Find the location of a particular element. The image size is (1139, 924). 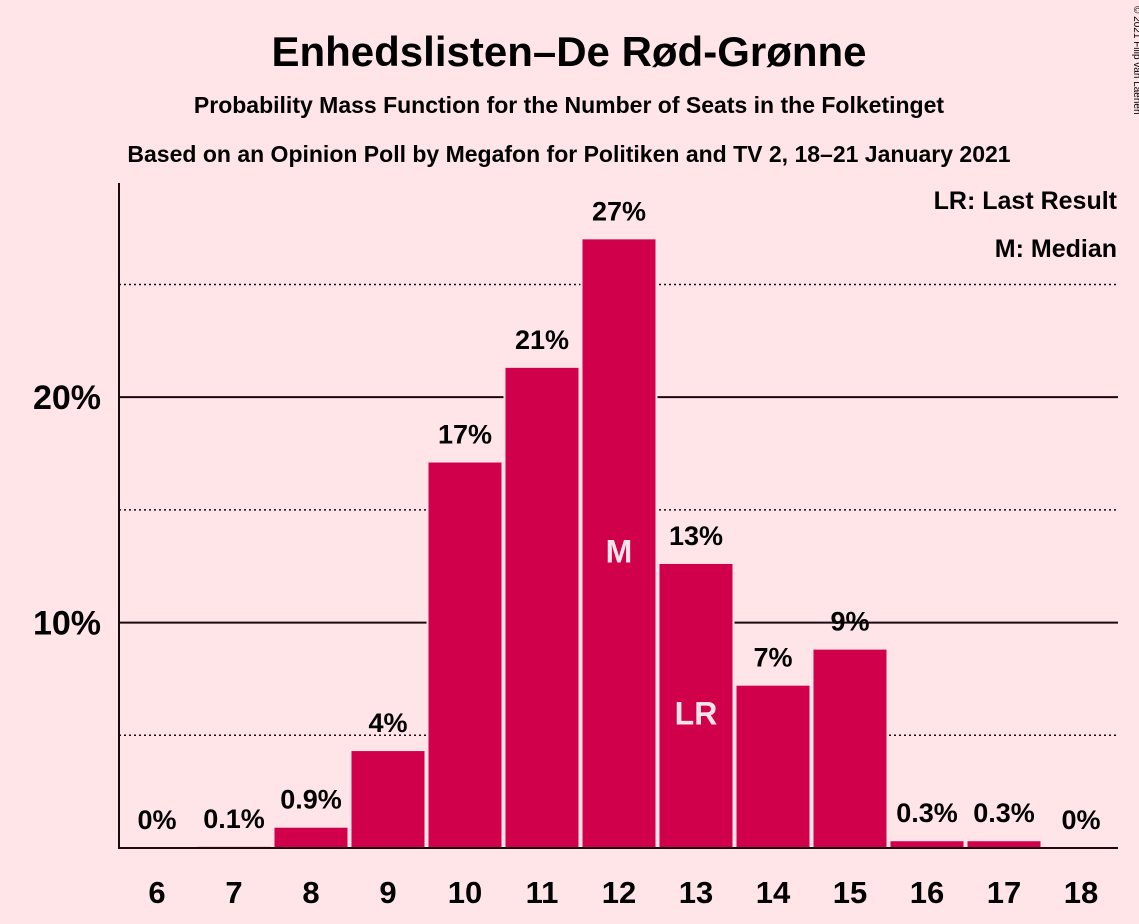

data-label-13: 13% is located at coordinates (696, 536).